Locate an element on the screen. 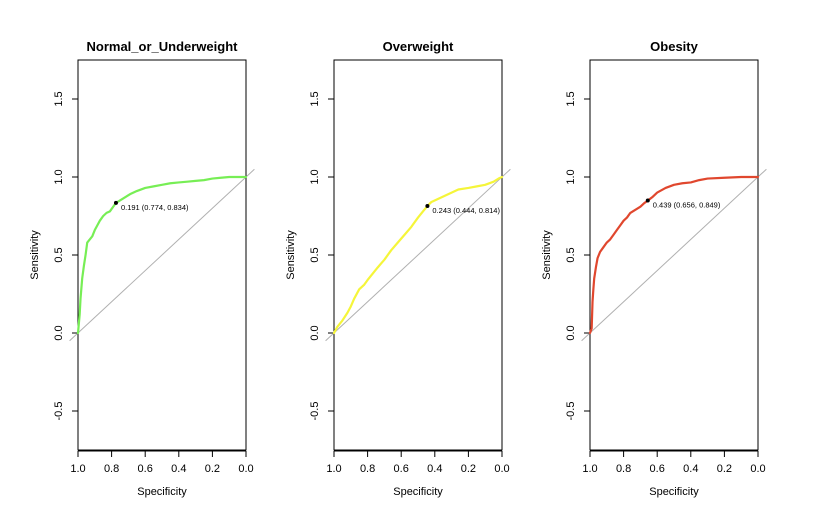  best-threshold-label: 0.191 (0.774, 0.834) is located at coordinates (155, 207).